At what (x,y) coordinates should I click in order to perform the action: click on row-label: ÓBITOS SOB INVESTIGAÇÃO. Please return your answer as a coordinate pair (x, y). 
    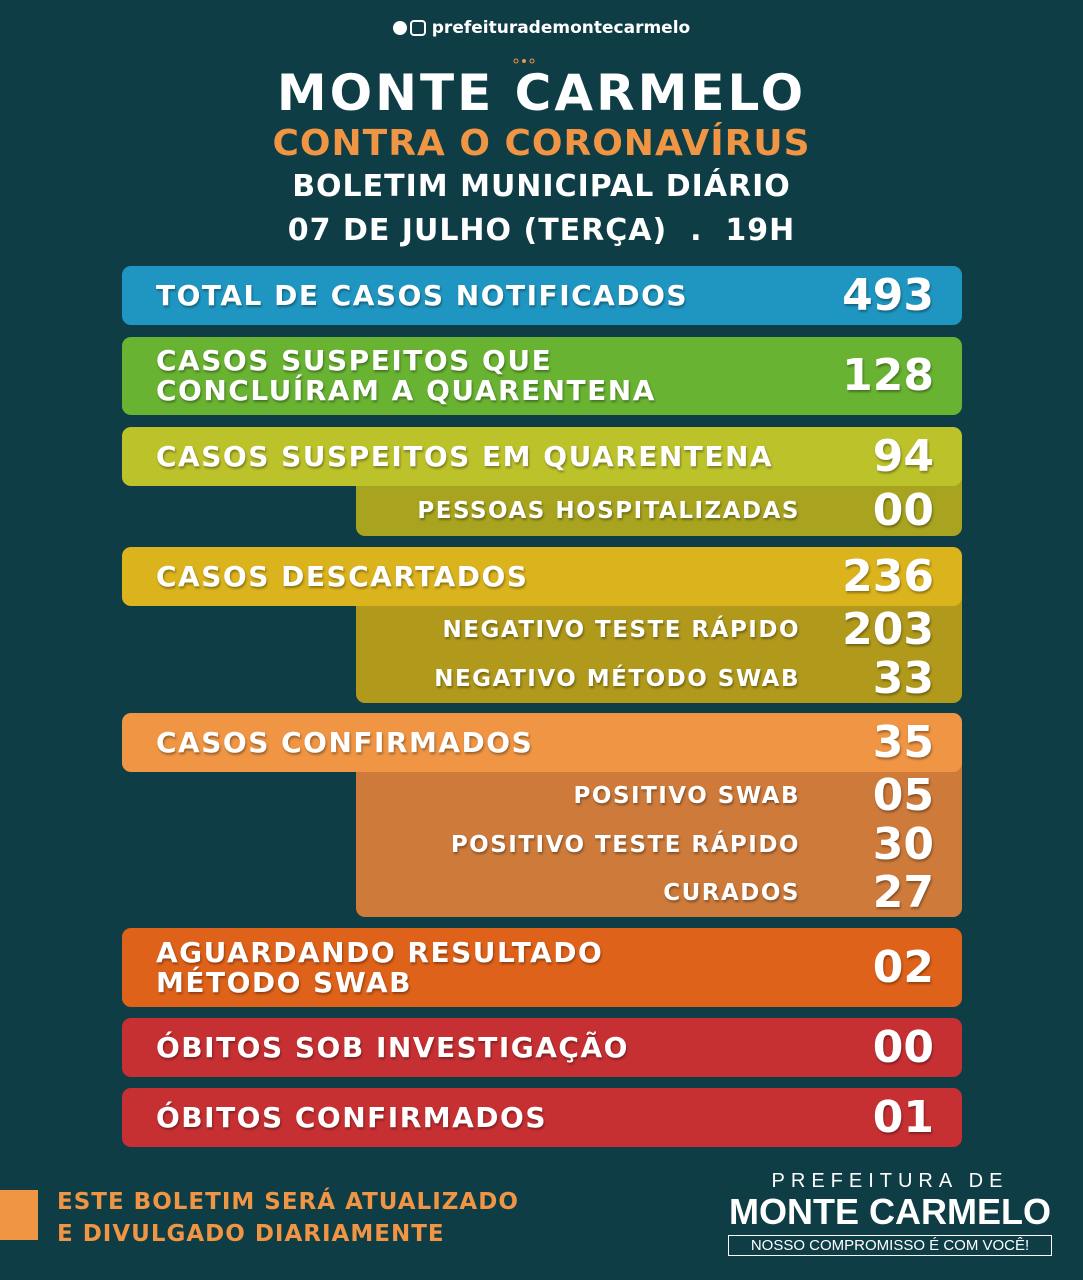
    Looking at the image, I should click on (392, 1047).